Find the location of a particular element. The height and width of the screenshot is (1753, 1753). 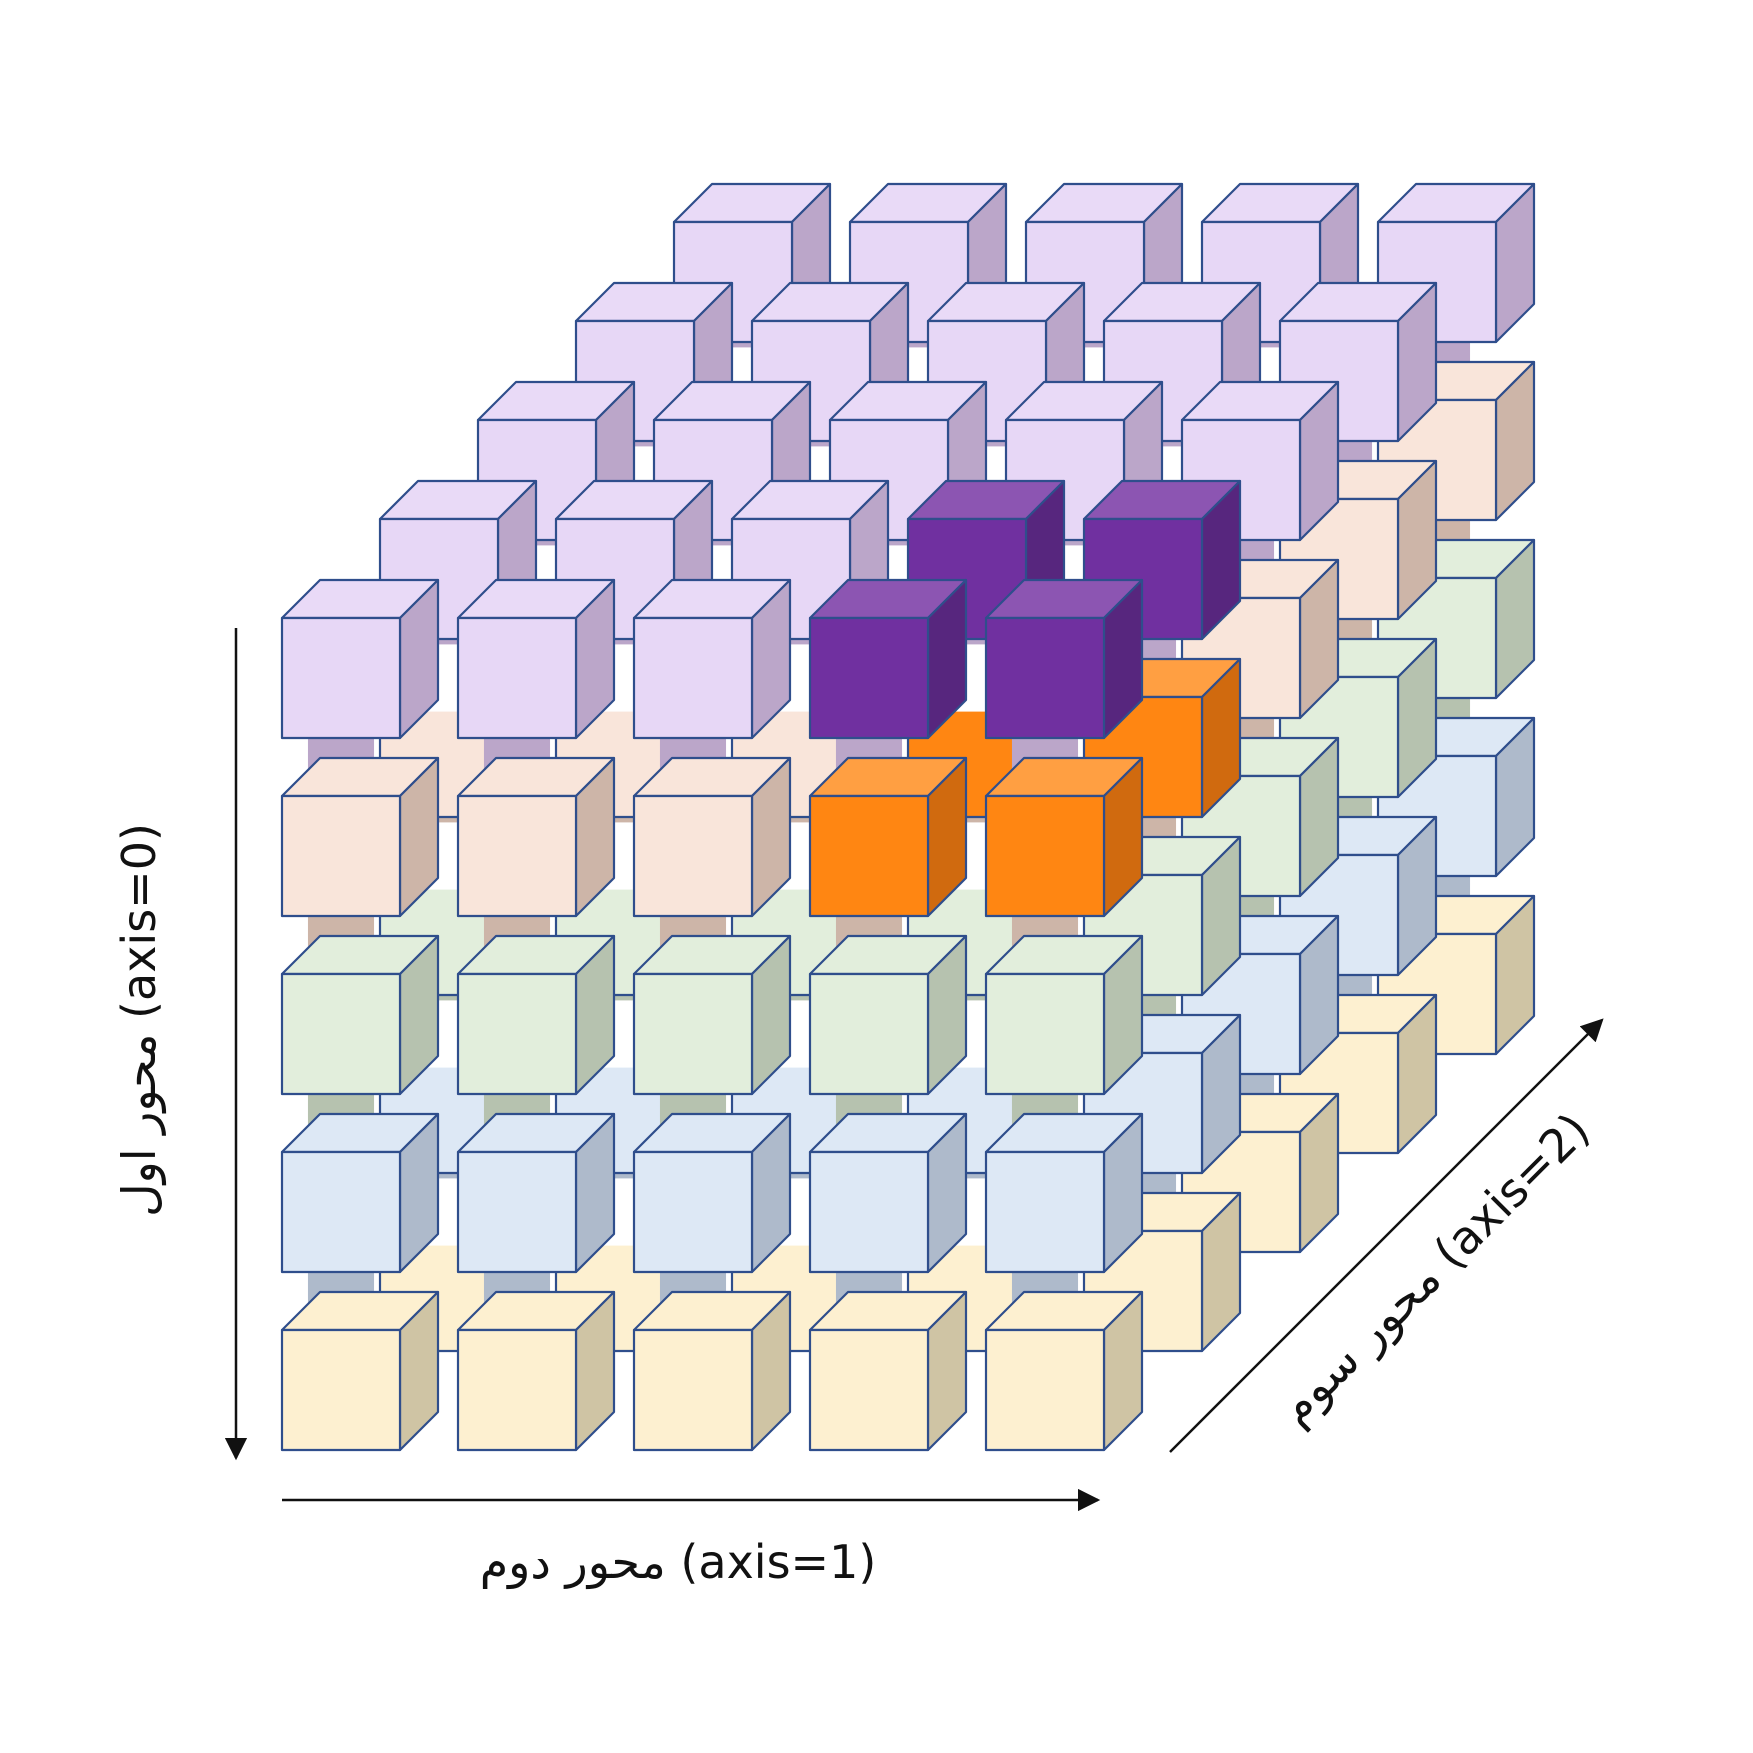

cube-r4-c3-d0 is located at coordinates (888, 1371).